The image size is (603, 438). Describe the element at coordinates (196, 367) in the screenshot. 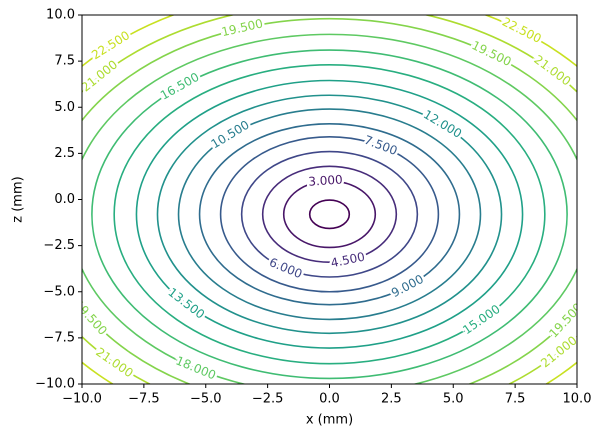

I see `contour-label: 18.000` at that location.